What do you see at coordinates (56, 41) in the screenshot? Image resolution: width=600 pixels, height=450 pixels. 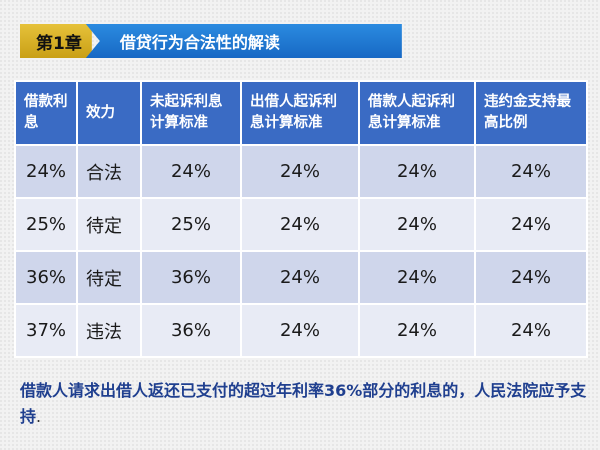 I see `chapter-label: 第1章` at bounding box center [56, 41].